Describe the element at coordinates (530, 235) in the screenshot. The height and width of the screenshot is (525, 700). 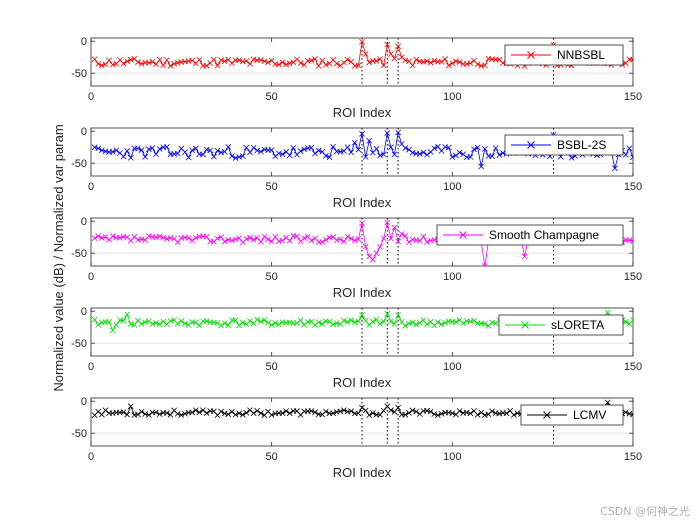
I see `legend-box` at that location.